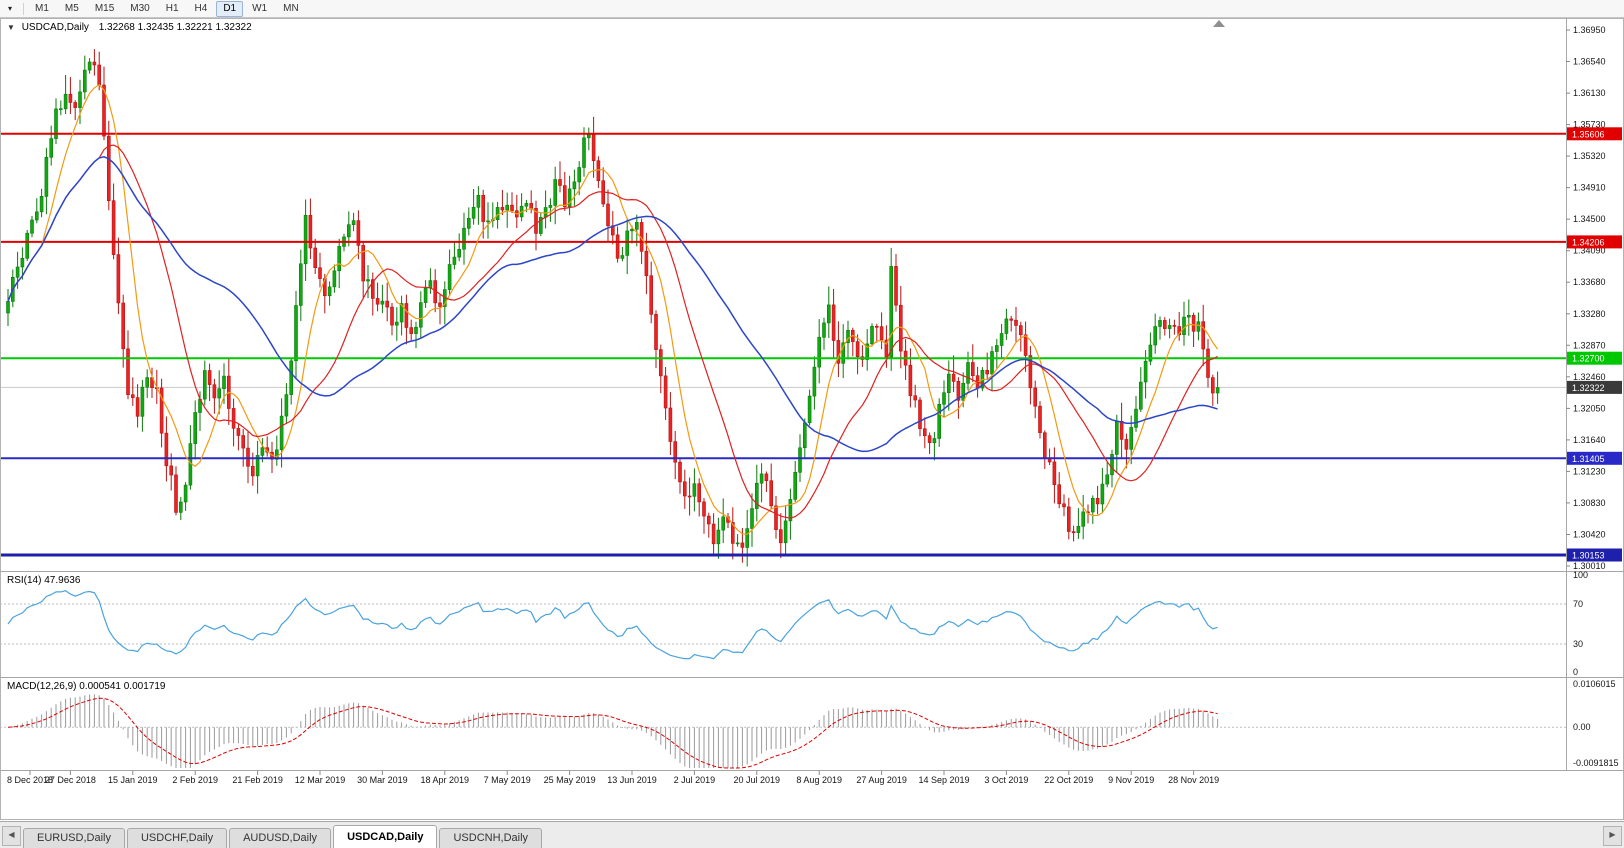  Describe the element at coordinates (172, 8) in the screenshot. I see `timeframe-h1-button: H1` at that location.